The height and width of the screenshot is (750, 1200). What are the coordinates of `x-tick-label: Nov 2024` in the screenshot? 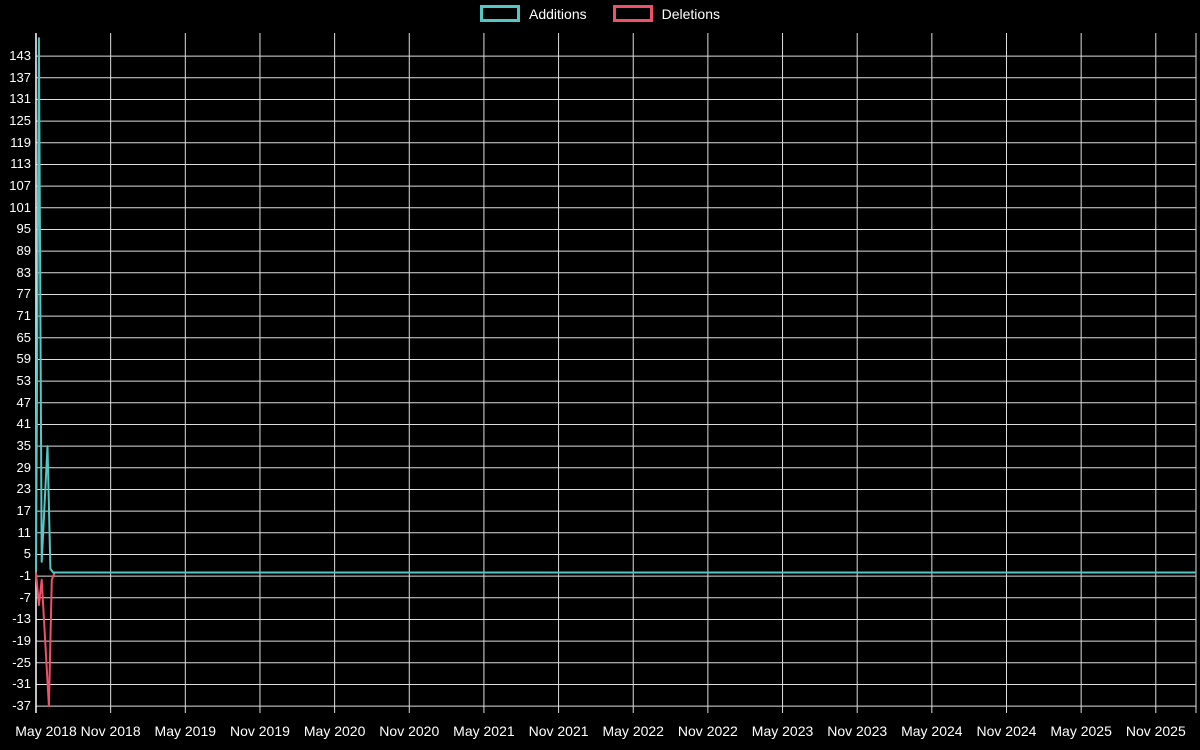 It's located at (1006, 731).